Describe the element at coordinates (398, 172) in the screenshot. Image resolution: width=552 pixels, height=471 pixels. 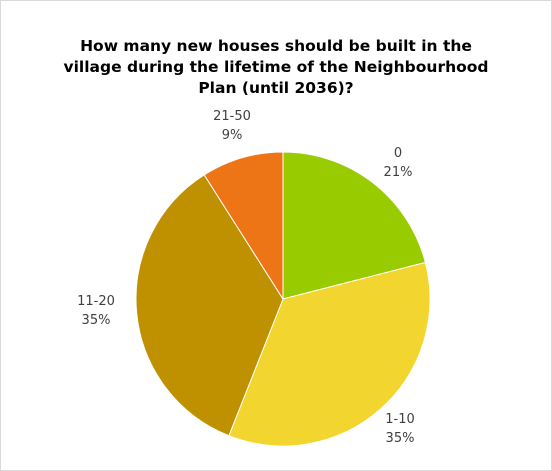
I see `data-label-percent: 21%` at that location.